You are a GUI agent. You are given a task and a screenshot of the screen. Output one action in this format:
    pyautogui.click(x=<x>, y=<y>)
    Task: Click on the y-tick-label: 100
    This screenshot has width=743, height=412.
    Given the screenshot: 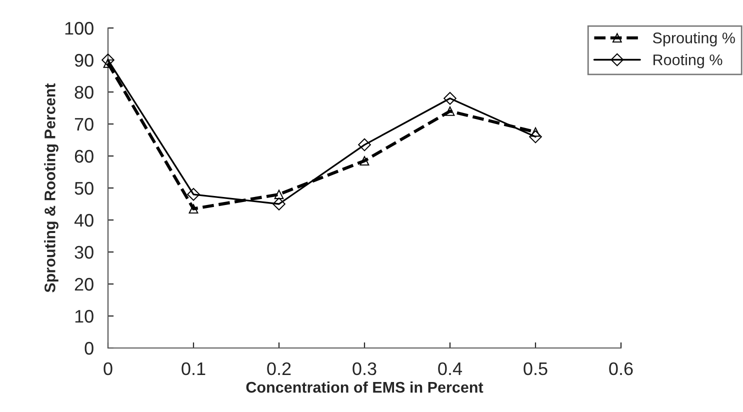 What is the action you would take?
    pyautogui.click(x=79, y=28)
    